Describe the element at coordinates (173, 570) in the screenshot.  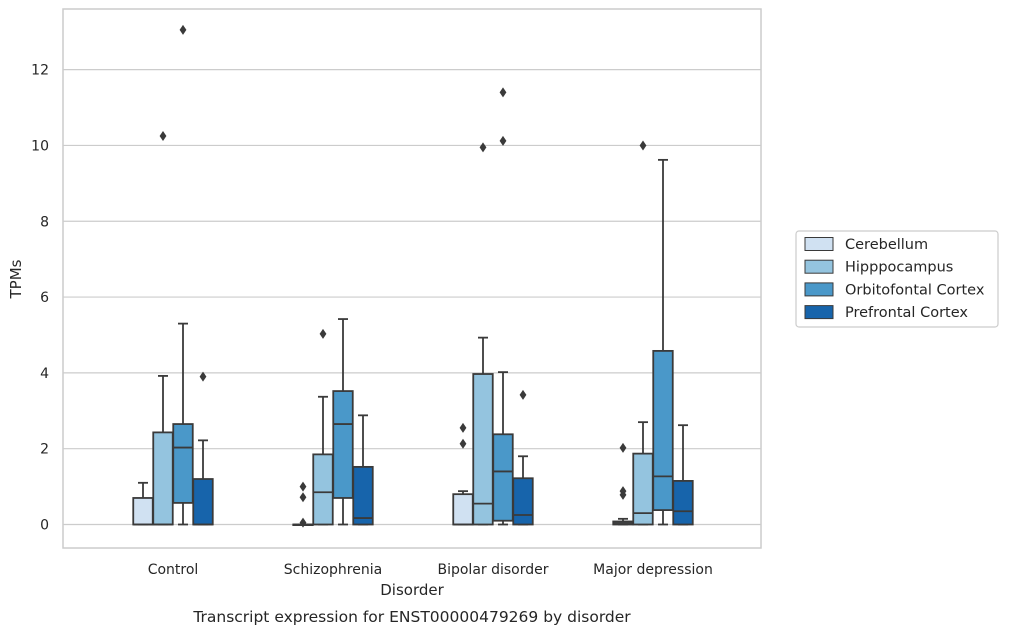
I see `x-tick-label: Control` at that location.